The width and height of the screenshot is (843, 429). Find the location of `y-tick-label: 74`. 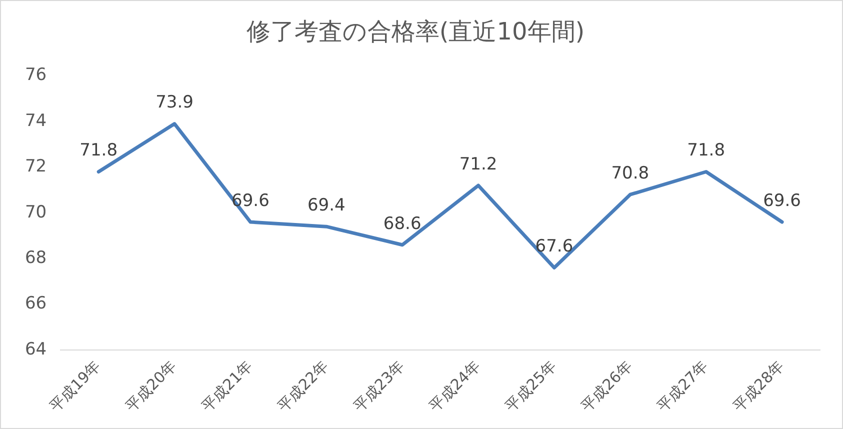

y-tick-label: 74 is located at coordinates (35, 120).